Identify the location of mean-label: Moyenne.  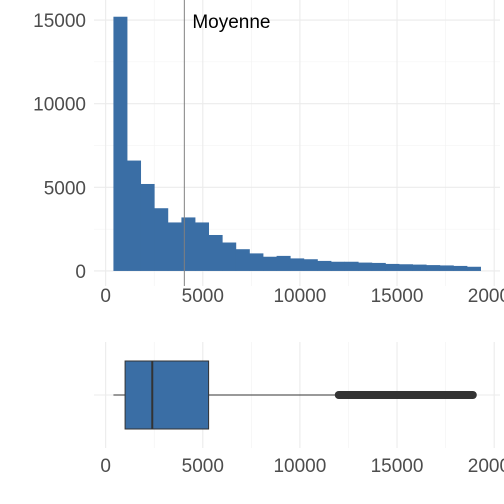
(231, 22).